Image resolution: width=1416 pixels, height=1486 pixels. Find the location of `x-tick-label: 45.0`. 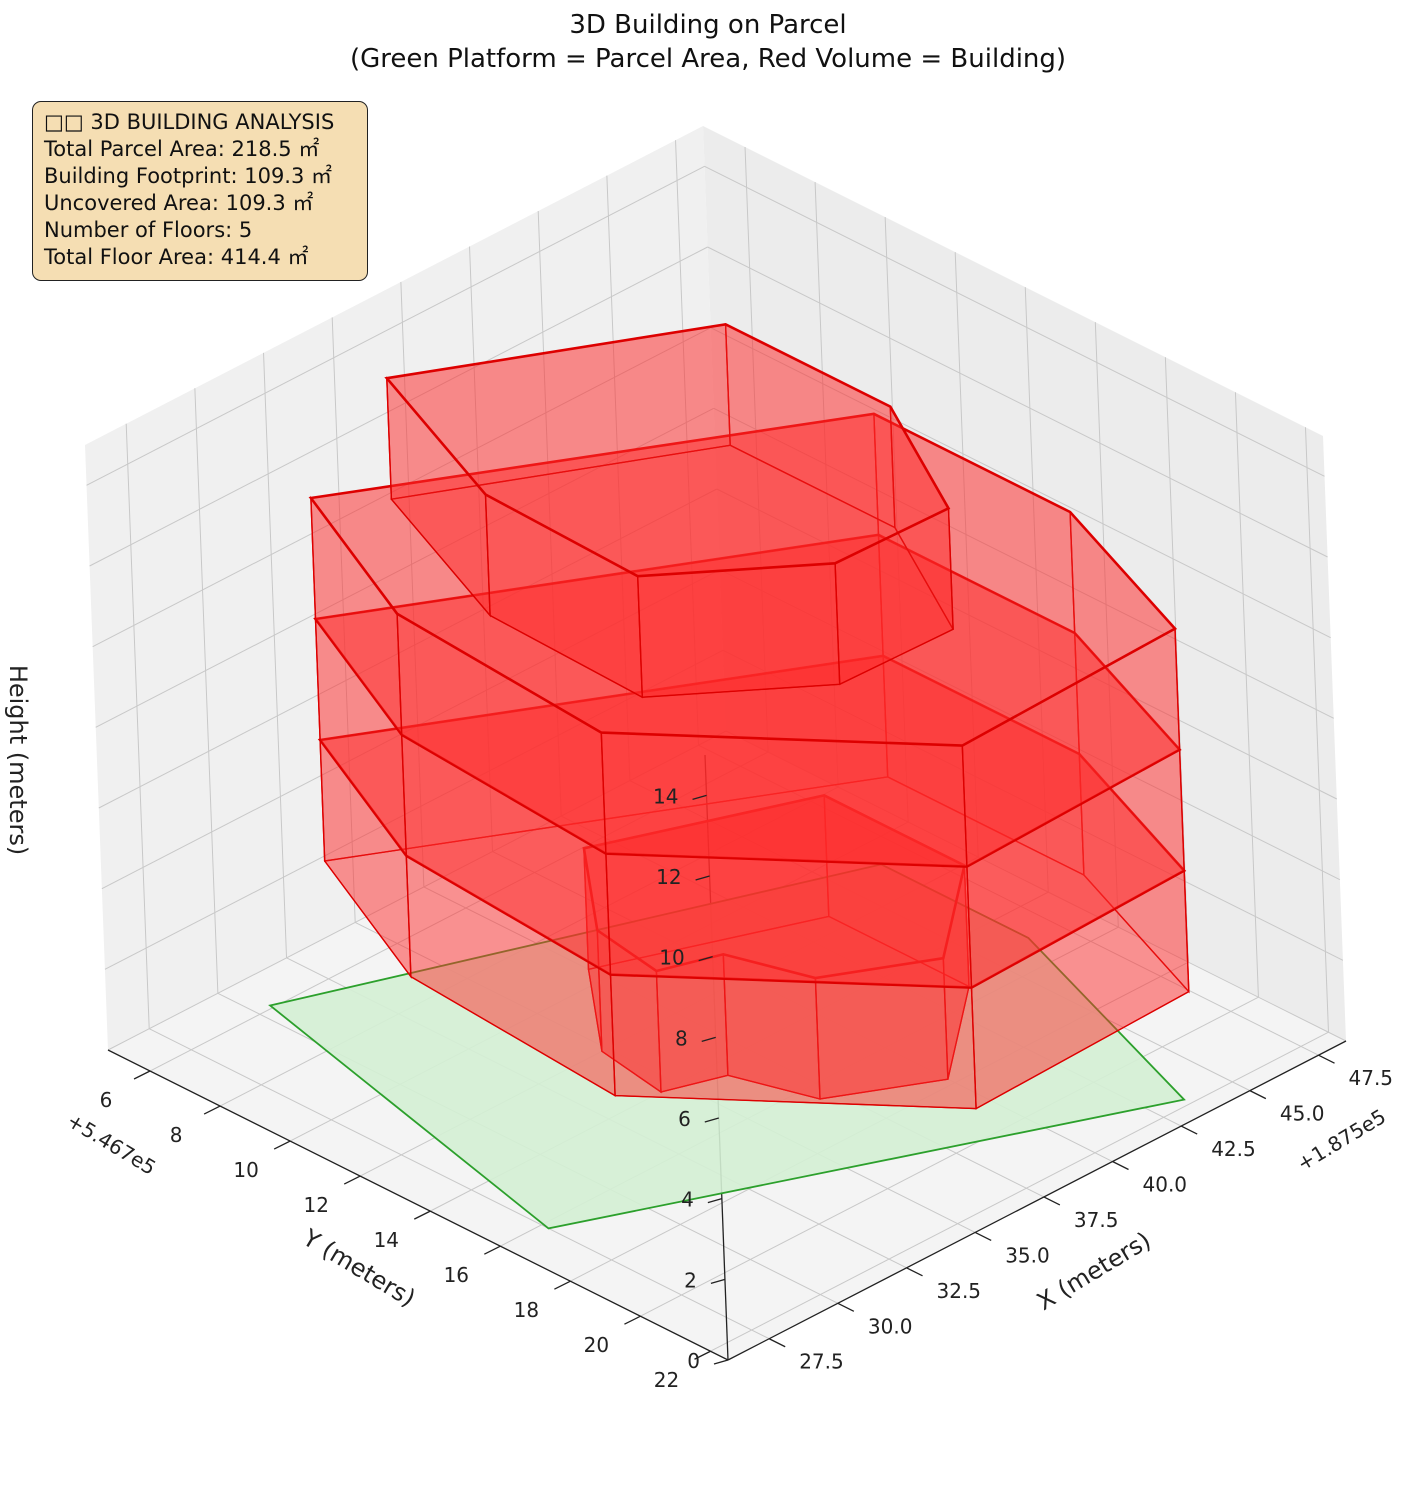

x-tick-label: 45.0 is located at coordinates (1302, 1114).